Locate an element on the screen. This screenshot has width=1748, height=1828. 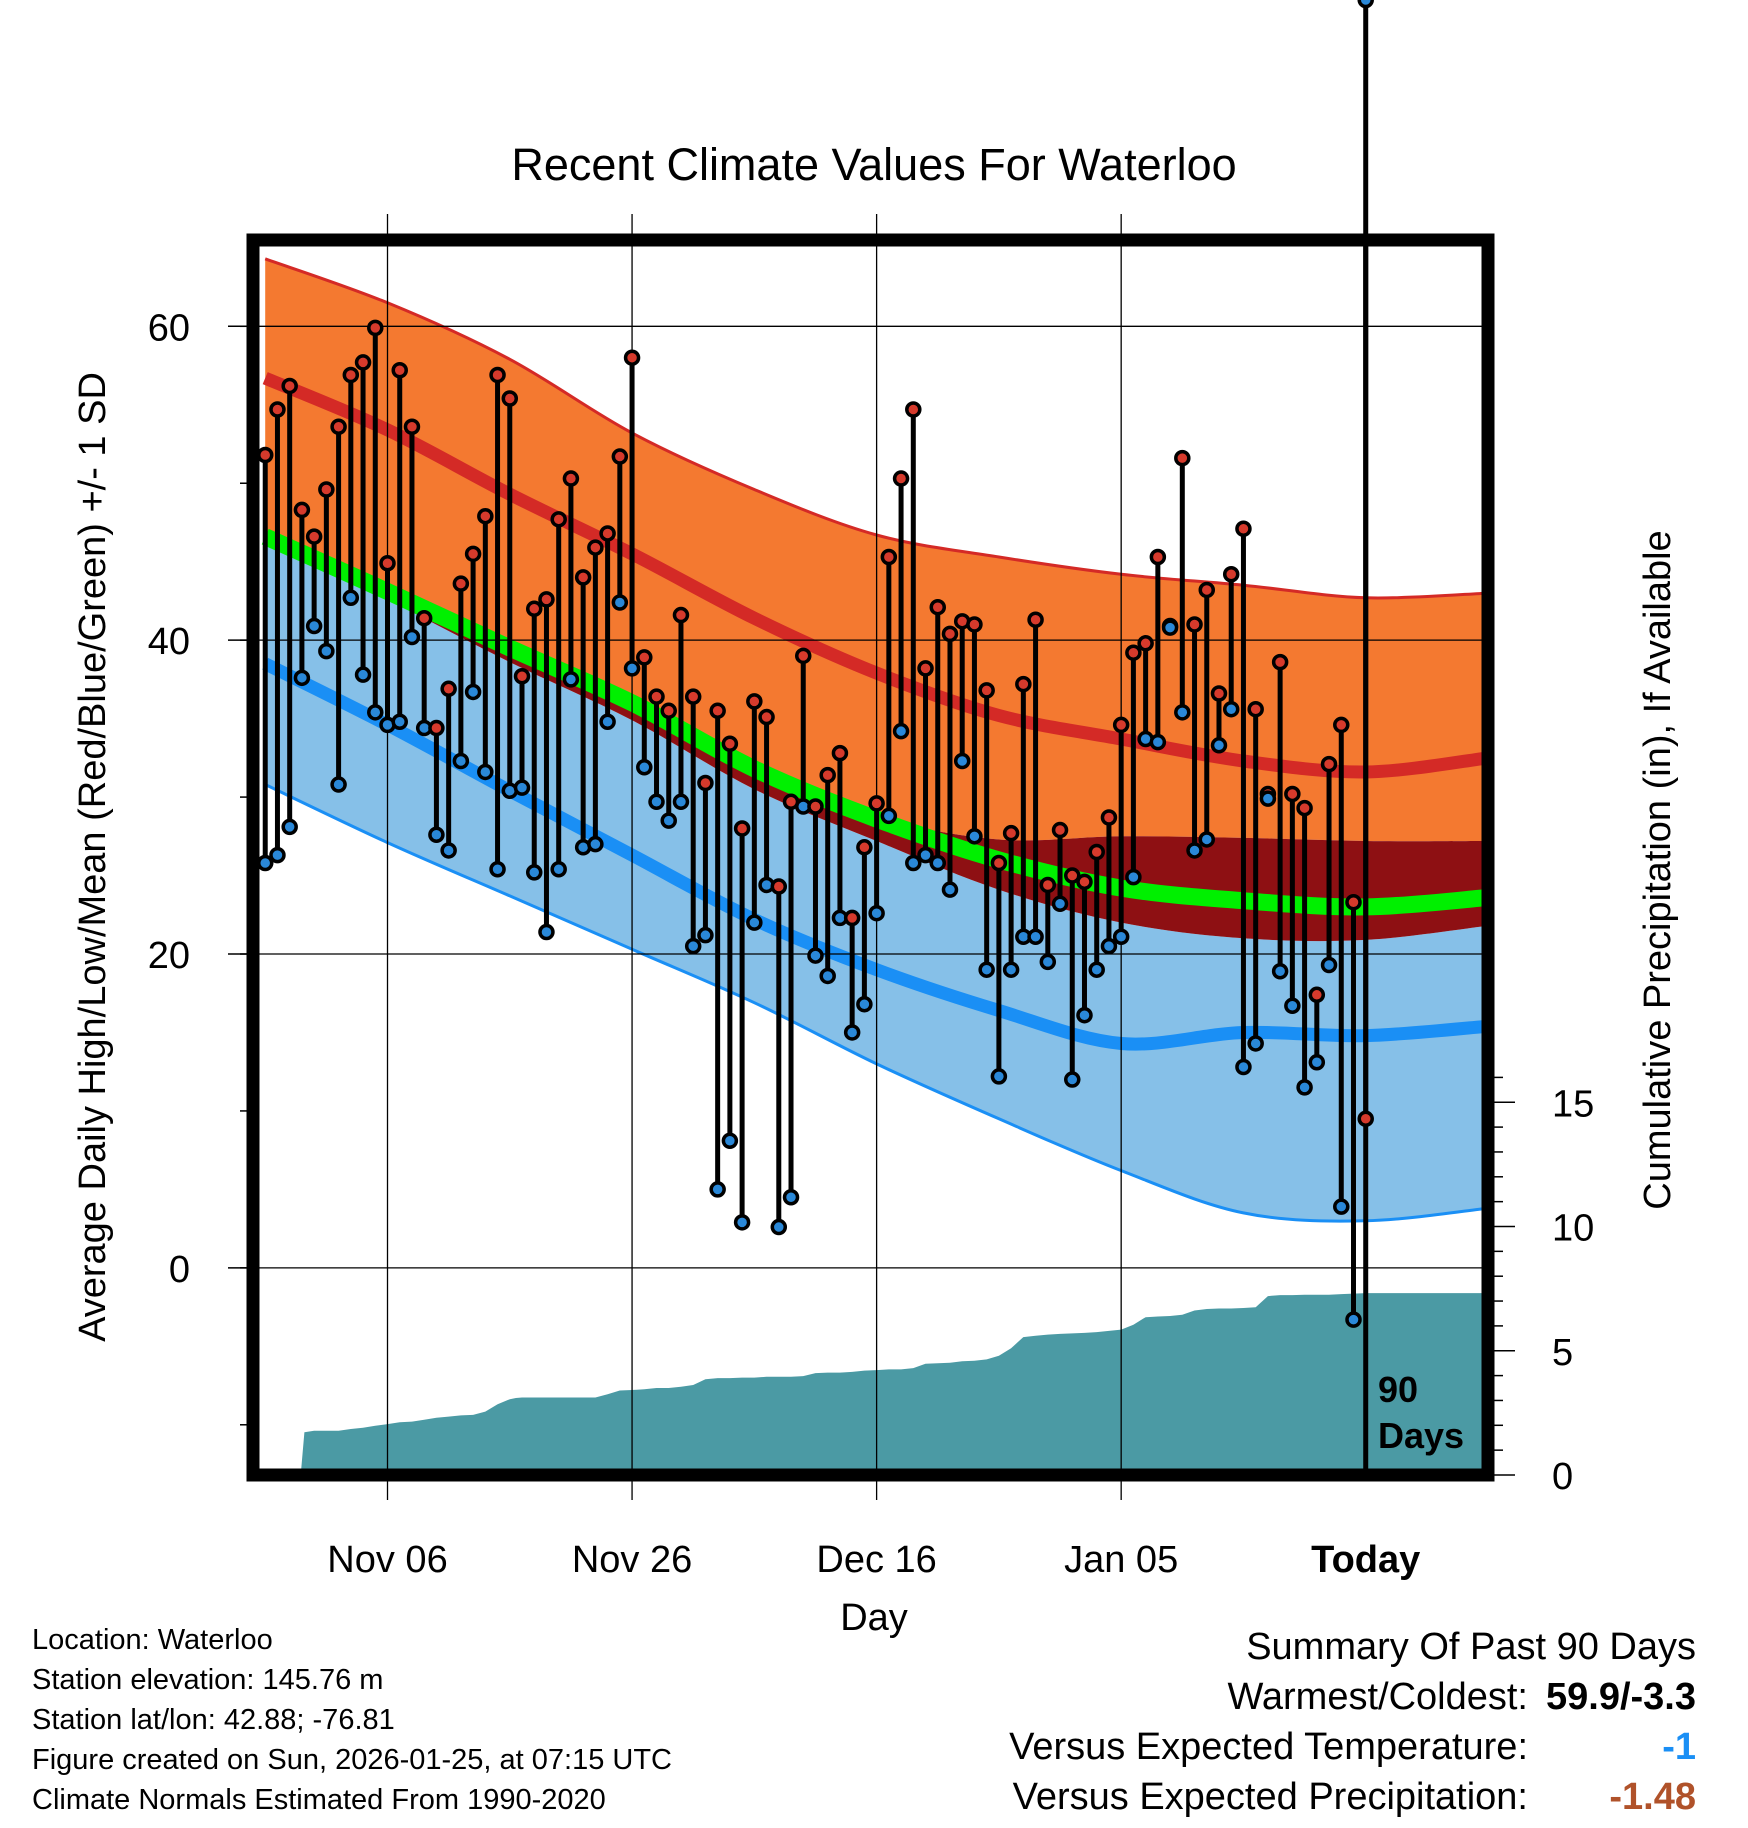
warmest-value: 59.9/-3.3 is located at coordinates (1621, 1697).